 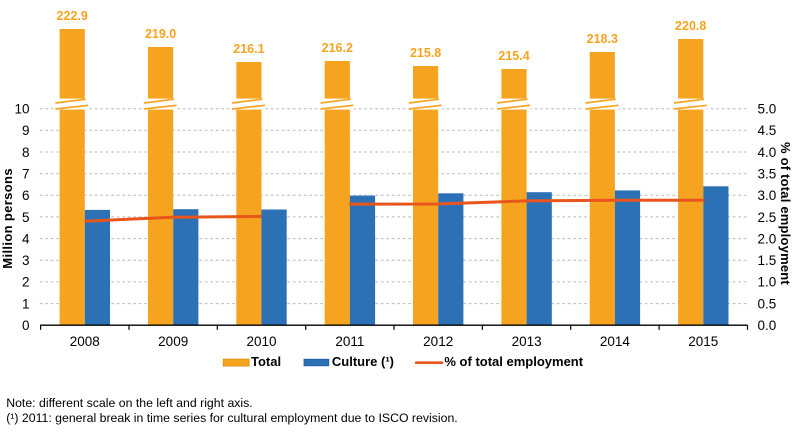 I want to click on svg-text: 0.5, so click(x=767, y=303).